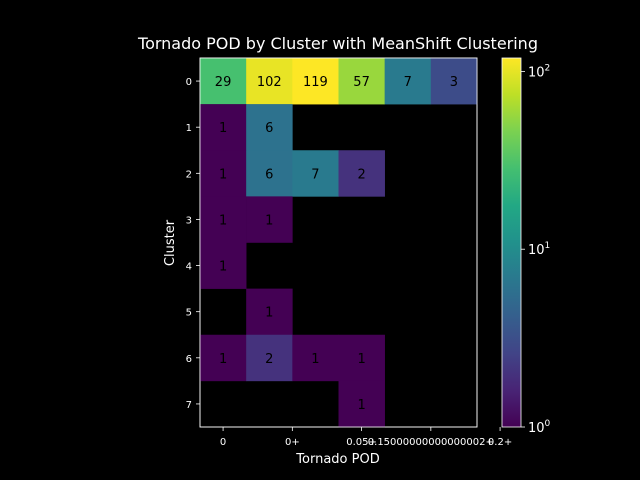 This screenshot has height=480, width=640. What do you see at coordinates (193, 244) in the screenshot?
I see `y-axis: 0 1 2 3 4 5 6 7` at bounding box center [193, 244].